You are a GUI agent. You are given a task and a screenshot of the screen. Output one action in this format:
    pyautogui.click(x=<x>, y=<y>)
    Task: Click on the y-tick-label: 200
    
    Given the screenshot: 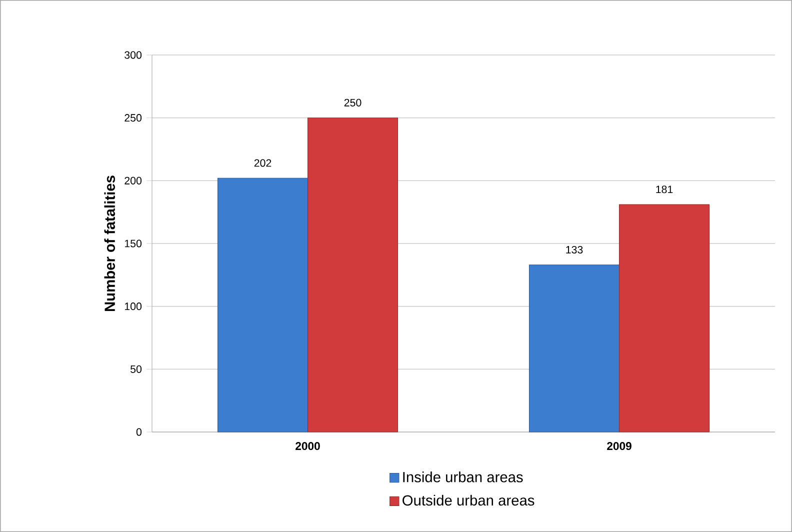 What is the action you would take?
    pyautogui.click(x=133, y=180)
    